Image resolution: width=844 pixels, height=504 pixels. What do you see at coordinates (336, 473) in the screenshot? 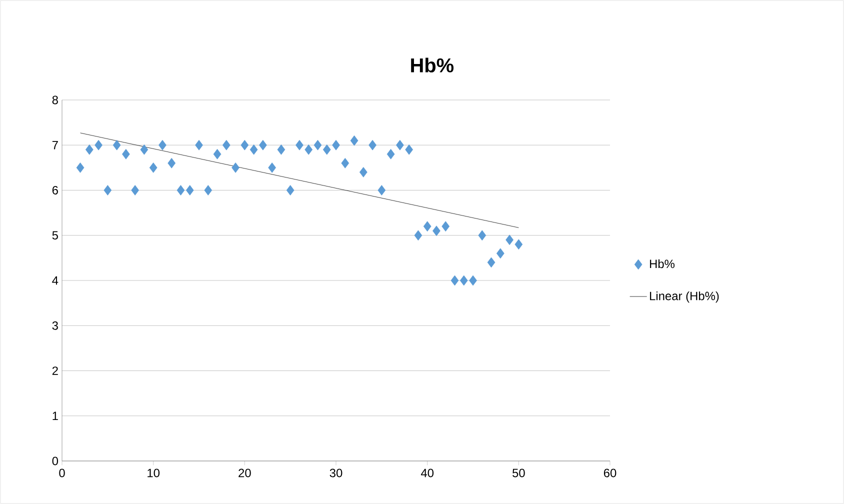
I see `x-tick-label: 30` at bounding box center [336, 473].